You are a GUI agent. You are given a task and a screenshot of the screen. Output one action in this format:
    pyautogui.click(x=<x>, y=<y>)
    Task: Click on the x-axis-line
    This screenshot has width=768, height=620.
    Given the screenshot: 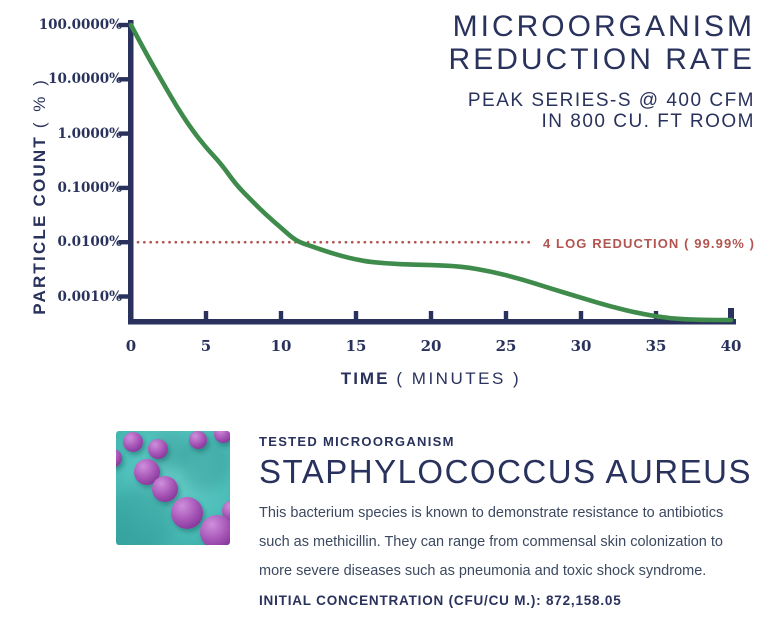 What is the action you would take?
    pyautogui.click(x=432, y=322)
    